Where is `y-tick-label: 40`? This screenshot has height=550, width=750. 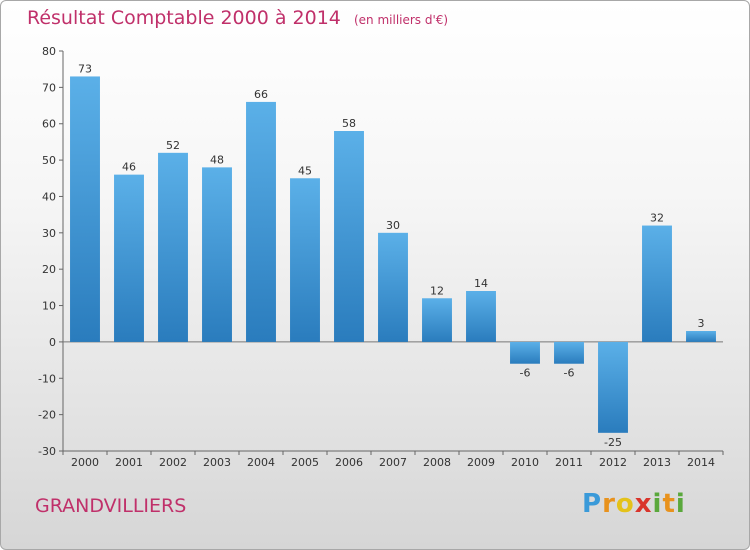
y-tick-label: 40 is located at coordinates (49, 196).